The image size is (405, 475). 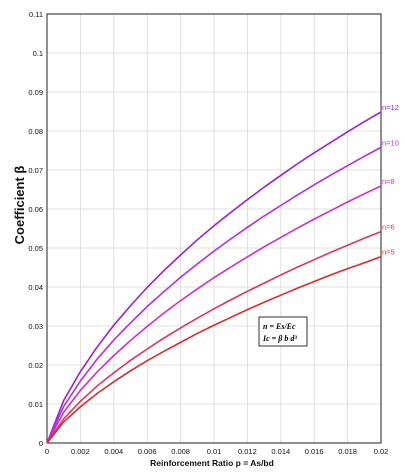 What do you see at coordinates (80, 451) in the screenshot?
I see `x-tick-label: 0.002` at bounding box center [80, 451].